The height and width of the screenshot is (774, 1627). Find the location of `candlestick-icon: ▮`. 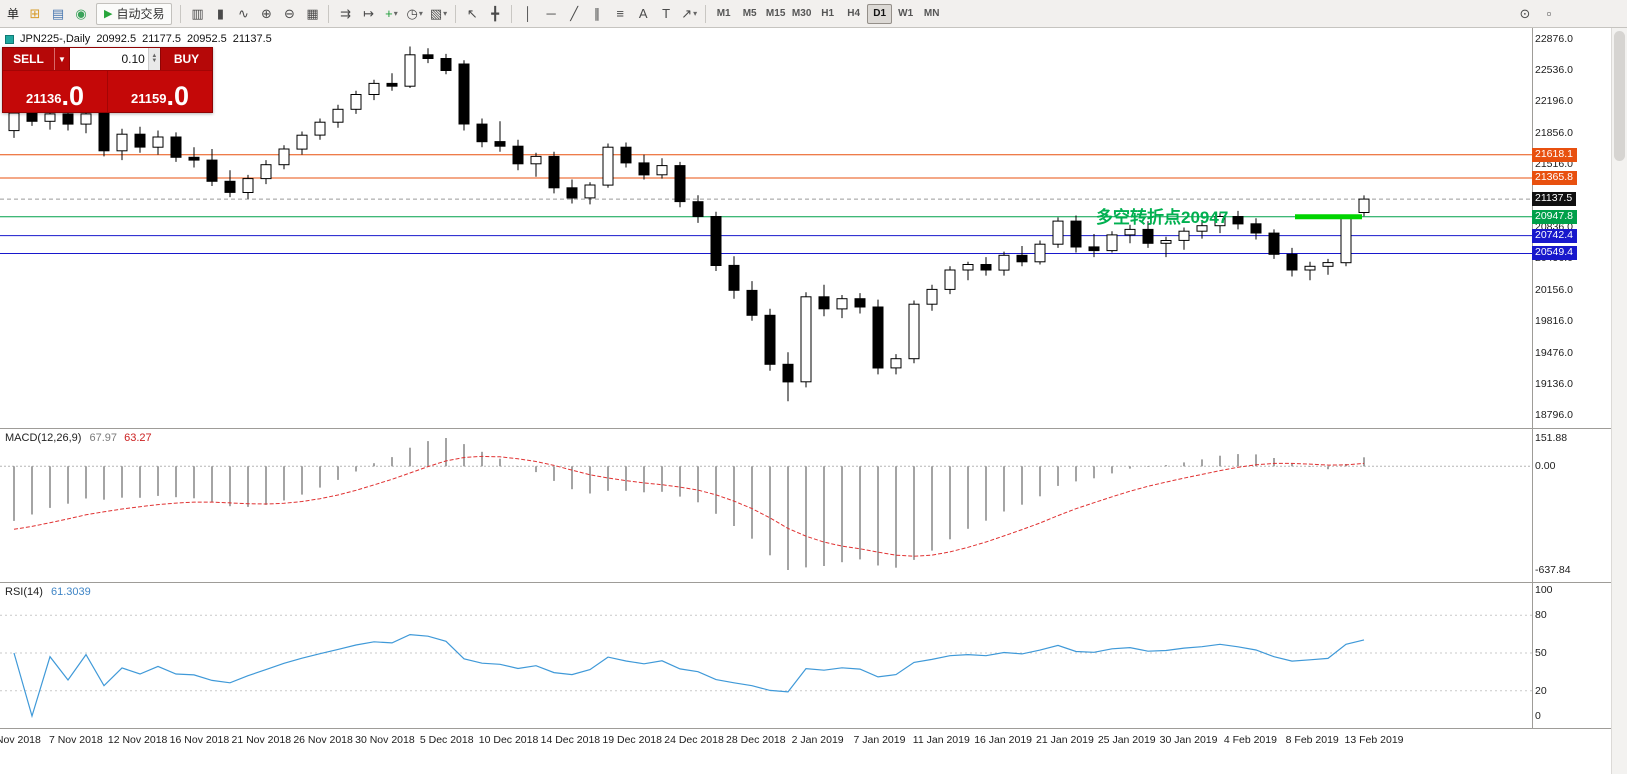

candlestick-icon: ▮ is located at coordinates (220, 13).